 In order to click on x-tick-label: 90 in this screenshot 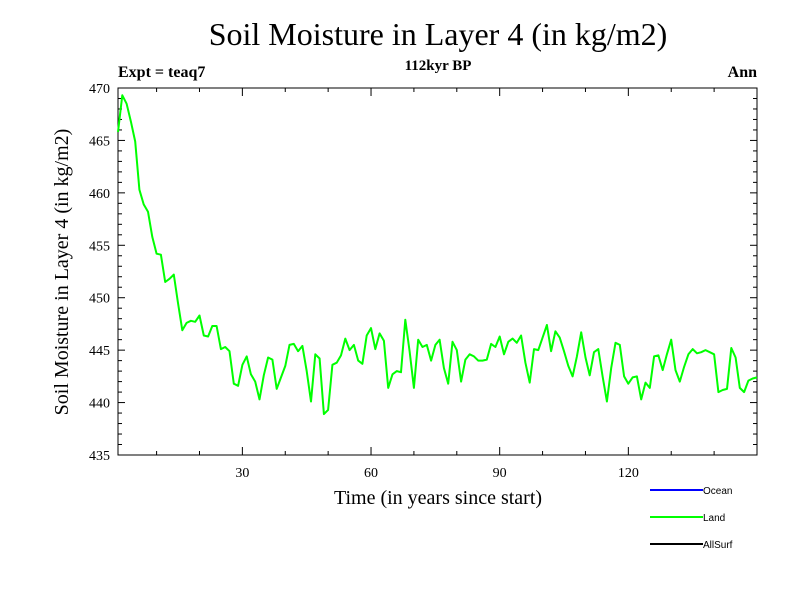, I will do `click(500, 473)`.